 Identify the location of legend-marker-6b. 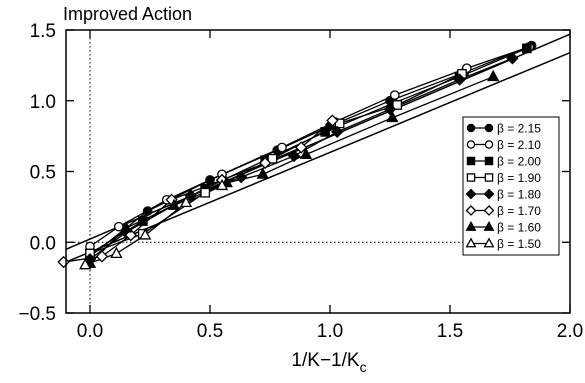
(489, 210).